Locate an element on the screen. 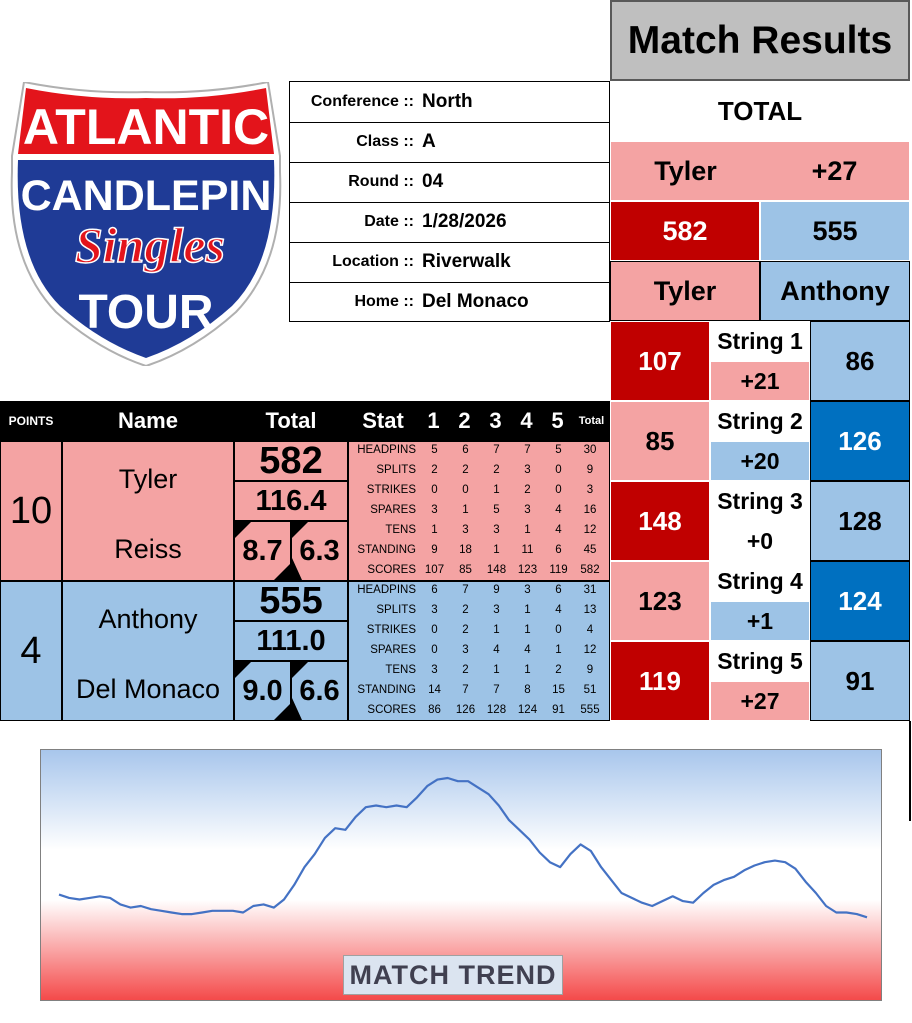 The height and width of the screenshot is (1023, 912). stat-value: 5 is located at coordinates (434, 450).